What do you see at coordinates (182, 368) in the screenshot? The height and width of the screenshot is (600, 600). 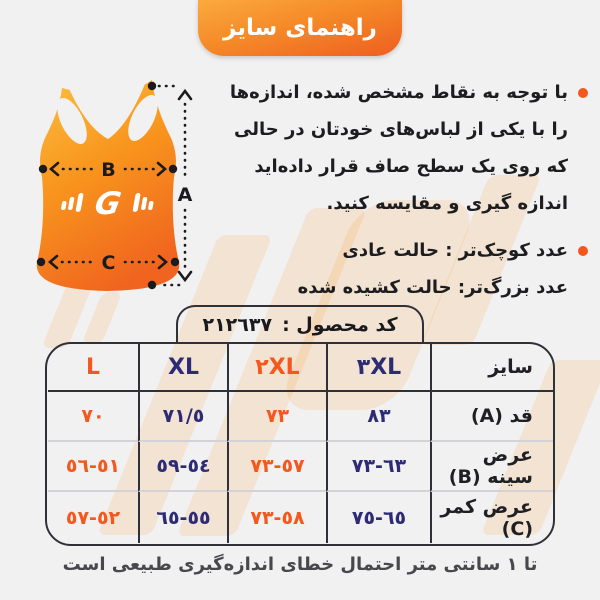 I see `col-header-xl: XL` at bounding box center [182, 368].